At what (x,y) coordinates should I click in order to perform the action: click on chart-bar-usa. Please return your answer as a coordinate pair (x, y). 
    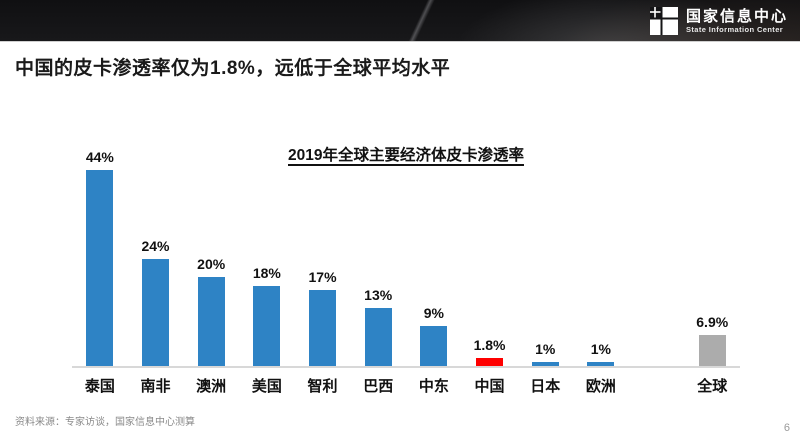
    Looking at the image, I should click on (267, 326).